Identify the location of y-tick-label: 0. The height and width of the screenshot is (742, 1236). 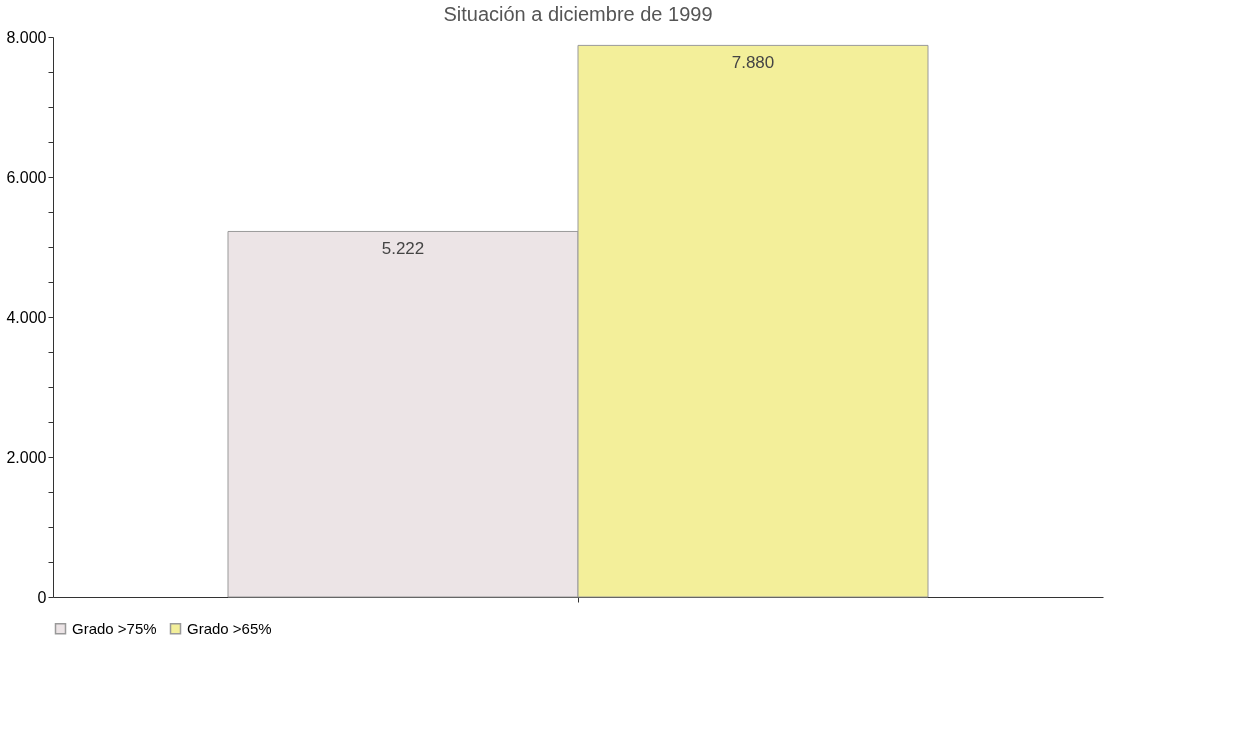
(42, 597).